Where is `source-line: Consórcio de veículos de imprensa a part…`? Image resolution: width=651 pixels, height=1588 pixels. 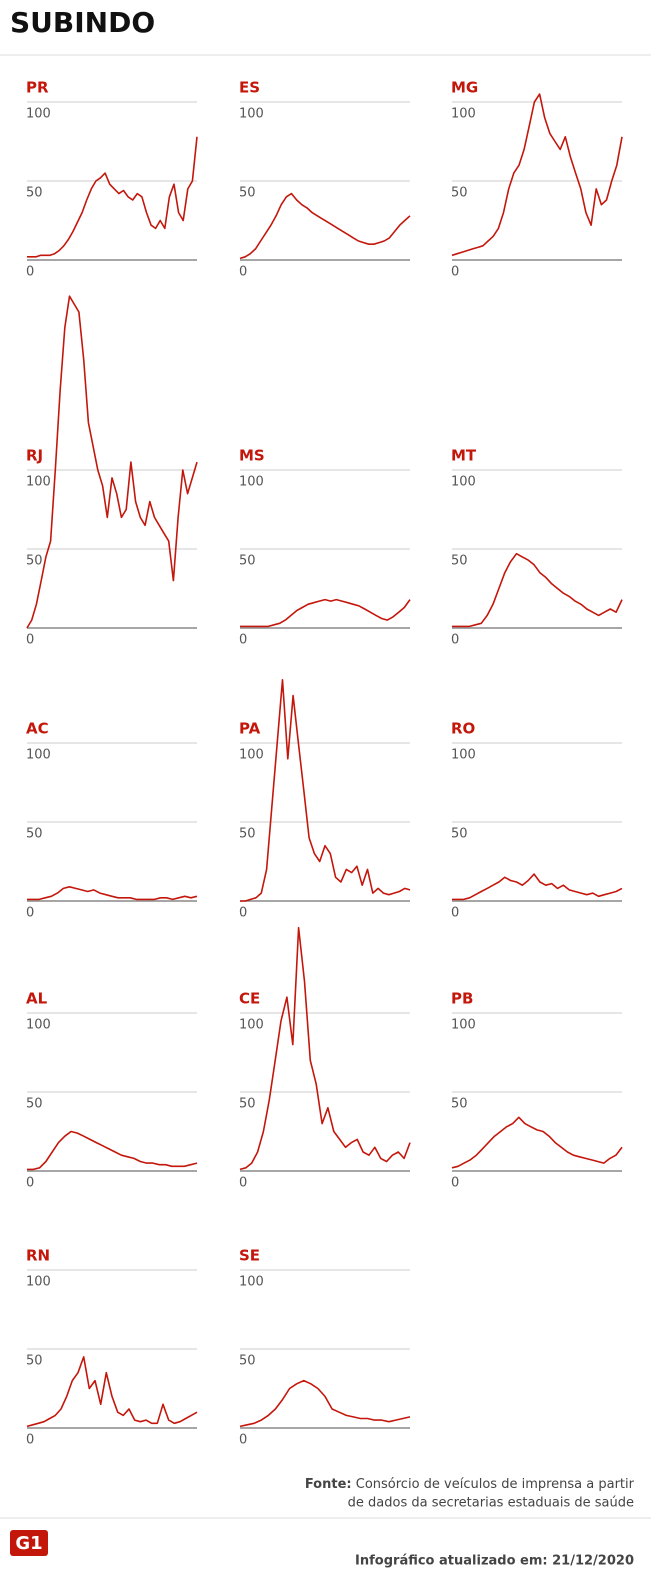 source-line: Consórcio de veículos de imprensa a part… is located at coordinates (495, 1484).